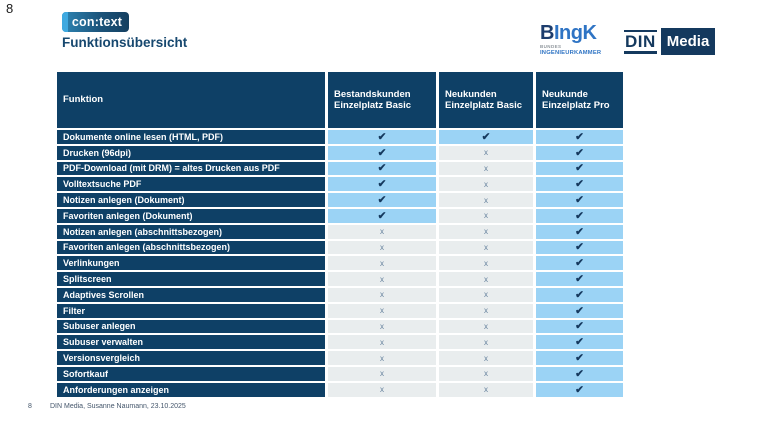 The width and height of the screenshot is (768, 432). I want to click on media-box: Media, so click(688, 41).